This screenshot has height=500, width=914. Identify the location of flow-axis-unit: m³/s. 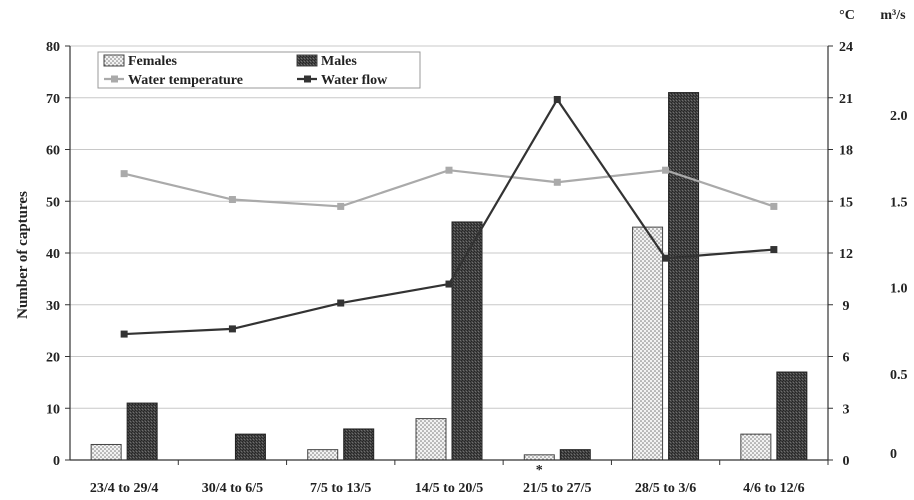
(893, 15).